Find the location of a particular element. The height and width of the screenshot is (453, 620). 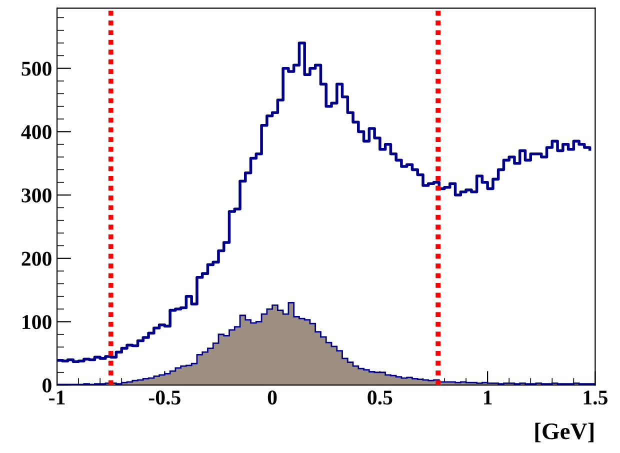

y-tick-label: 100 is located at coordinates (37, 322).